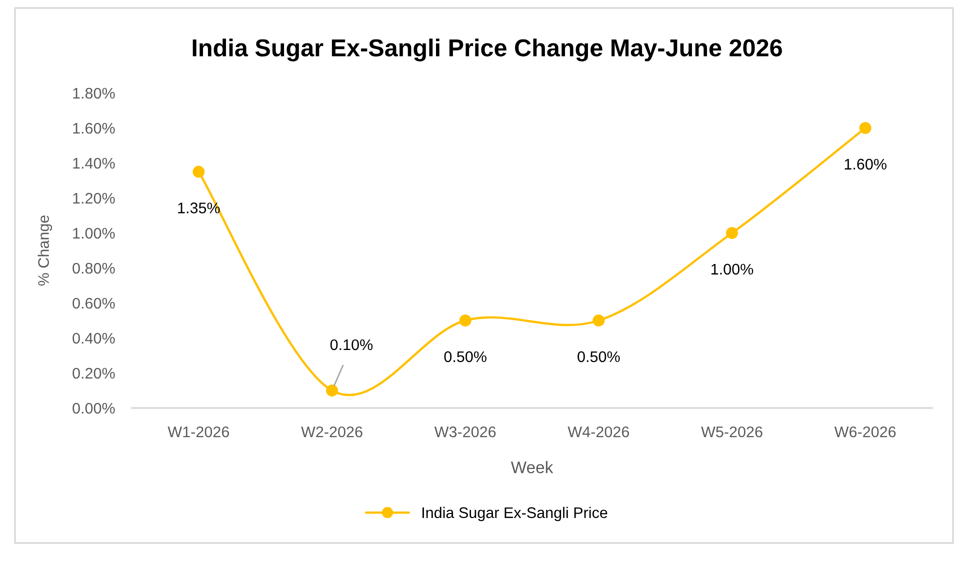 The image size is (974, 563). What do you see at coordinates (93, 338) in the screenshot?
I see `y-tick-label: 0.40%` at bounding box center [93, 338].